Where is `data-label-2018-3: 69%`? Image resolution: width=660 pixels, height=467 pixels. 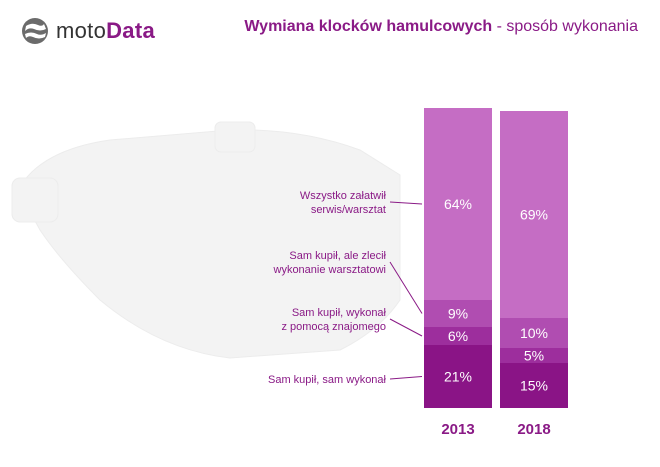
data-label-2018-3: 69% is located at coordinates (534, 215).